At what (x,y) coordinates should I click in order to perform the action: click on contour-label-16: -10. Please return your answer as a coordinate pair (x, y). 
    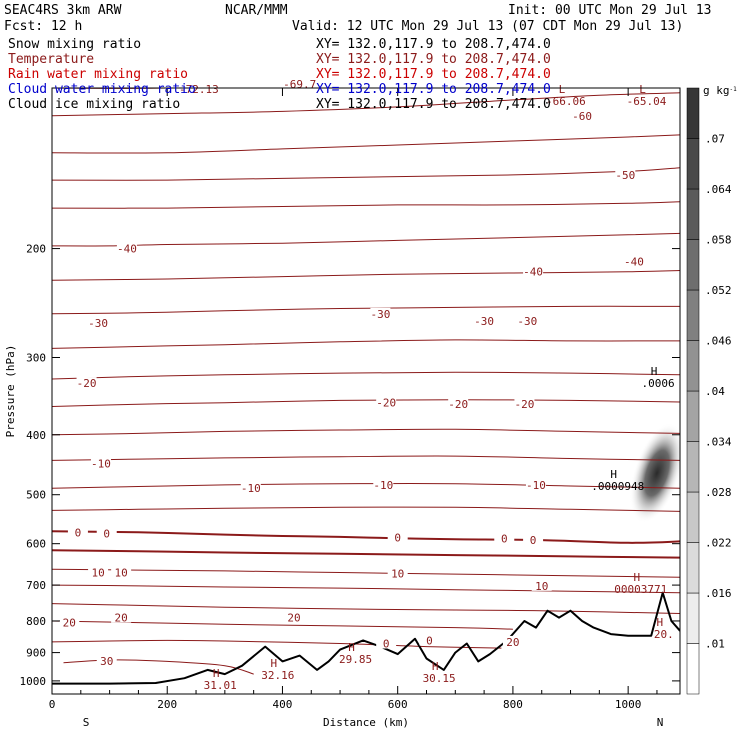
    Looking at the image, I should click on (536, 485).